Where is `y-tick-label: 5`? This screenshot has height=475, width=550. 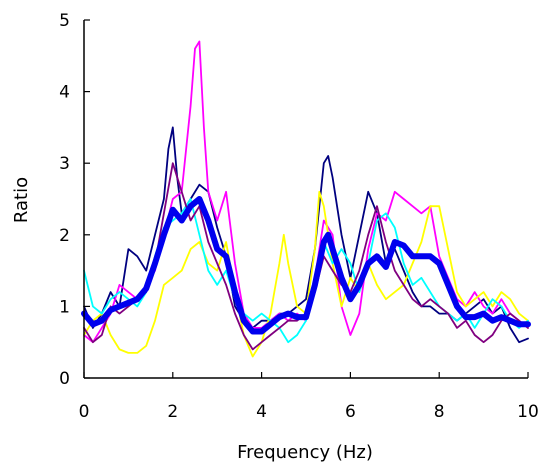
y-tick-label: 5 is located at coordinates (64, 21).